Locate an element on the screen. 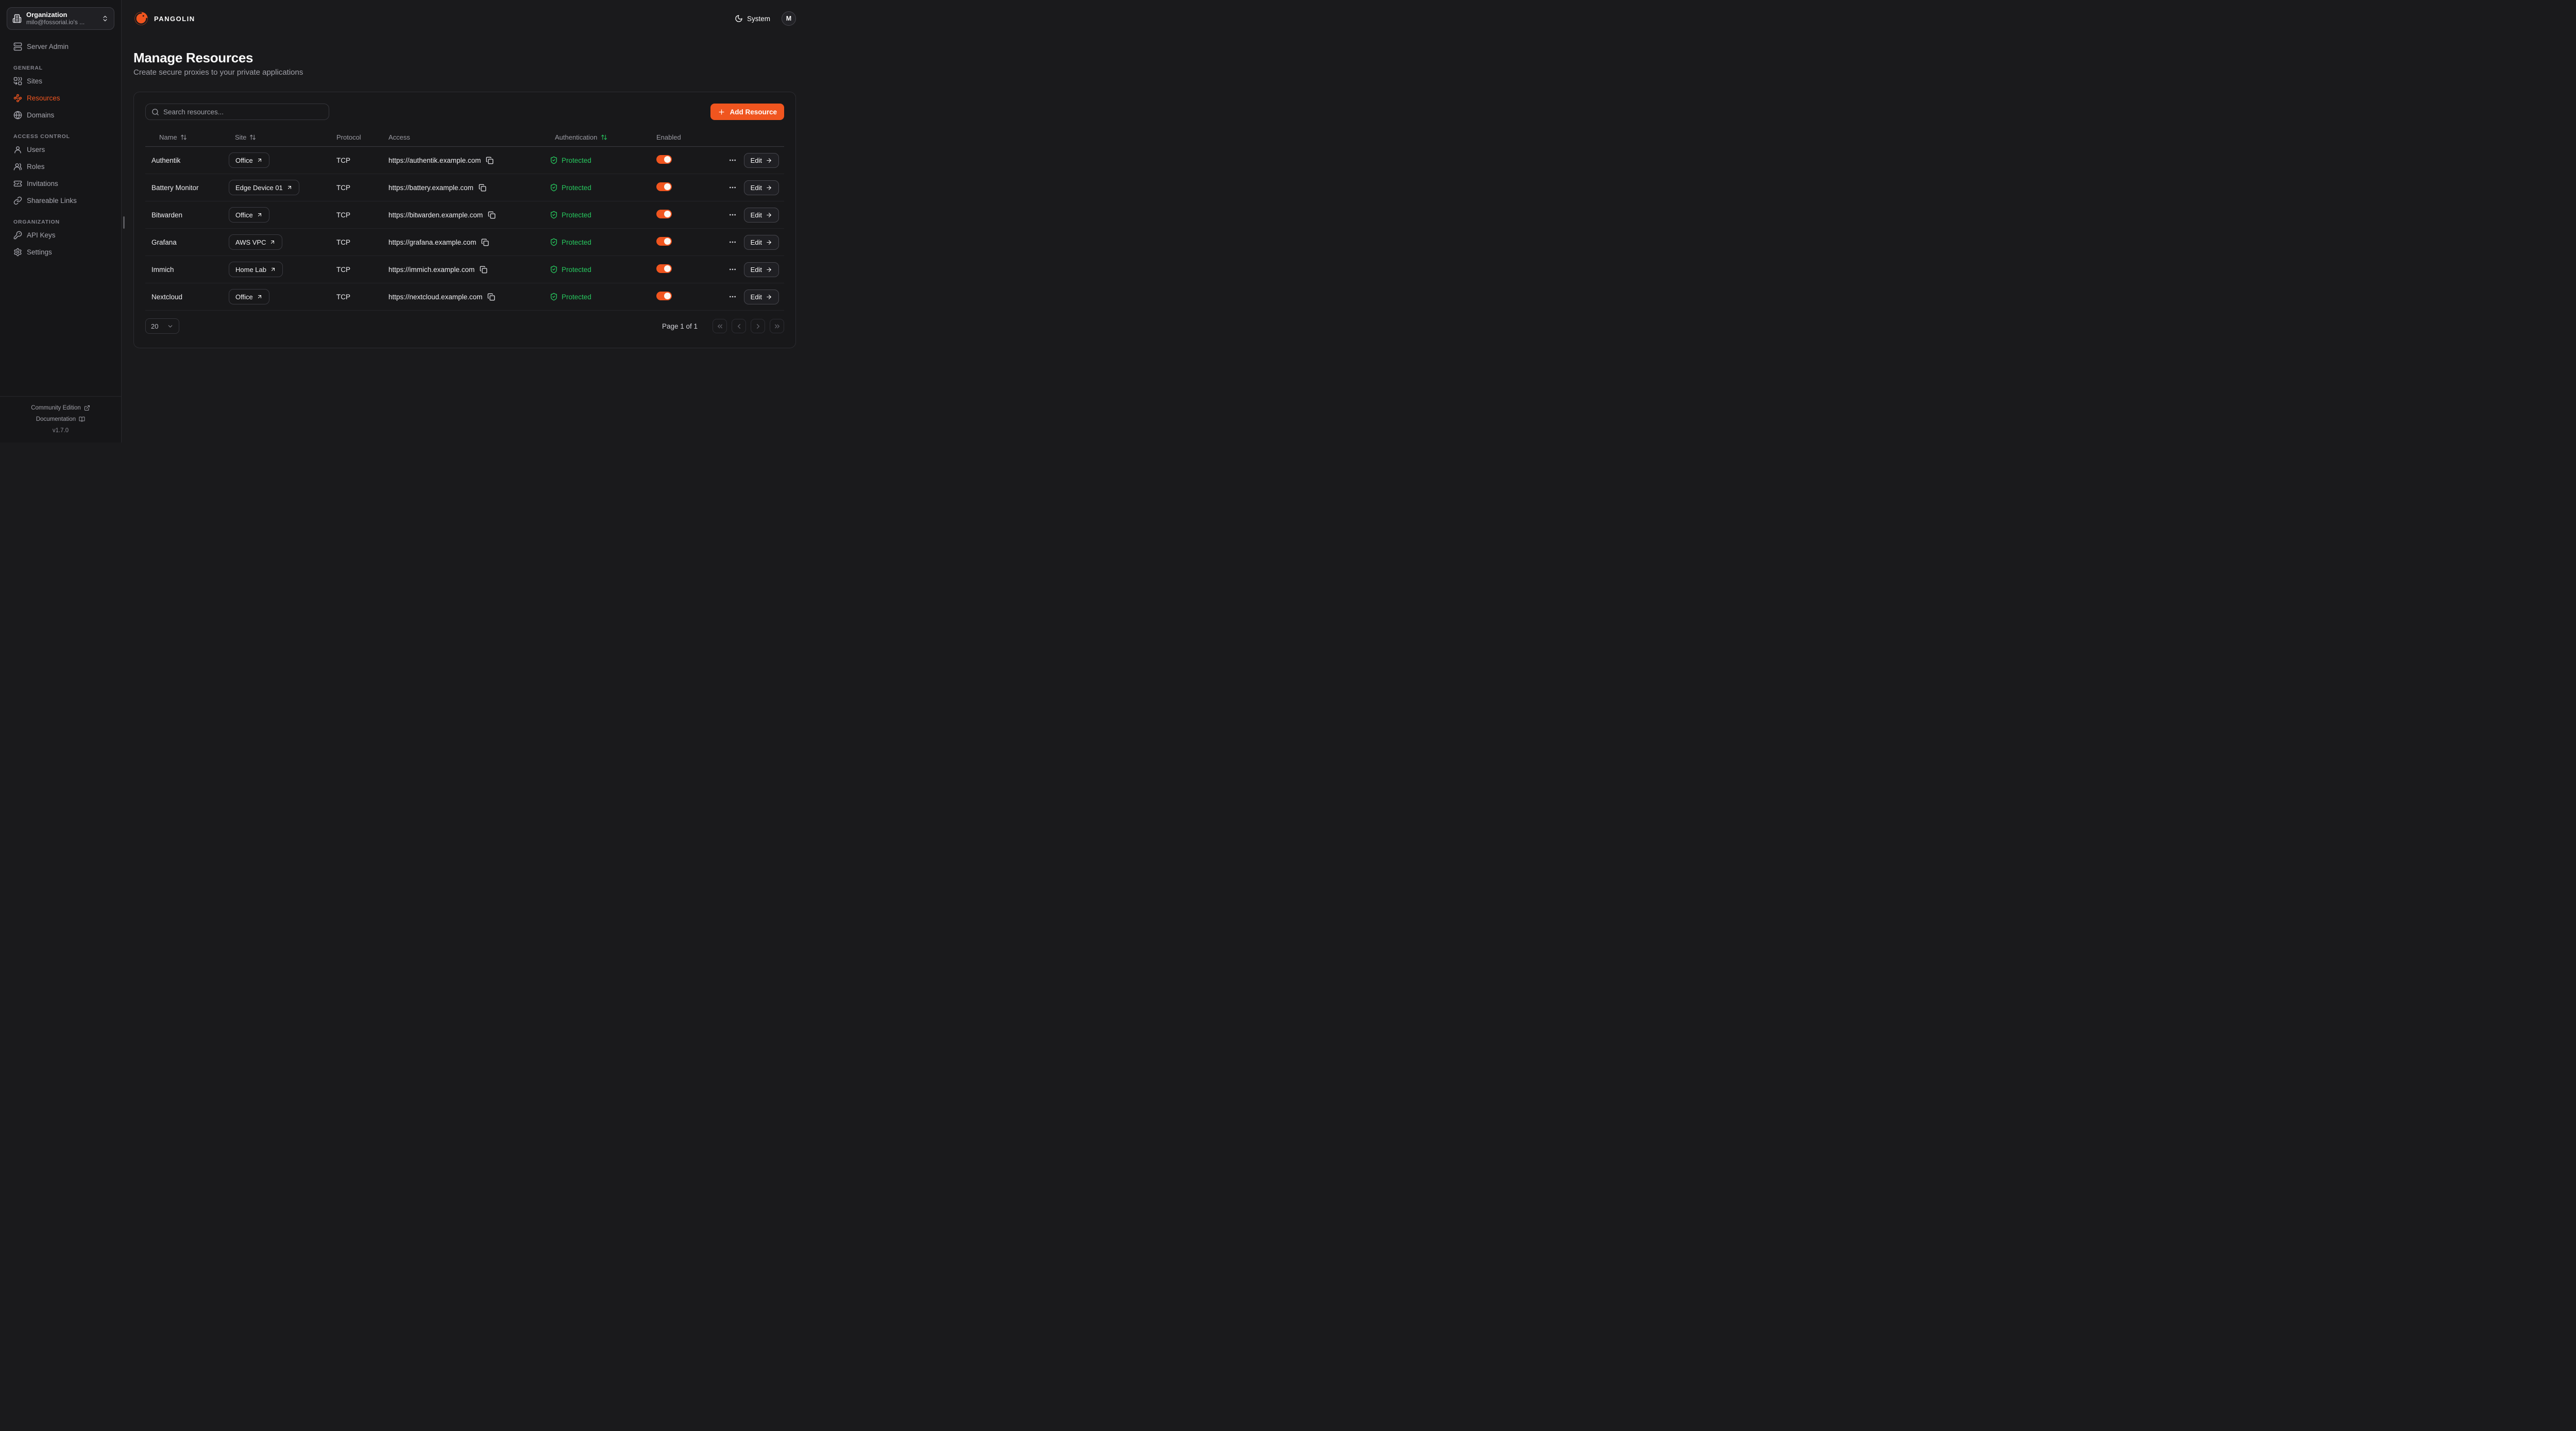 The width and height of the screenshot is (2576, 1431). chevron-left-icon is located at coordinates (739, 326).